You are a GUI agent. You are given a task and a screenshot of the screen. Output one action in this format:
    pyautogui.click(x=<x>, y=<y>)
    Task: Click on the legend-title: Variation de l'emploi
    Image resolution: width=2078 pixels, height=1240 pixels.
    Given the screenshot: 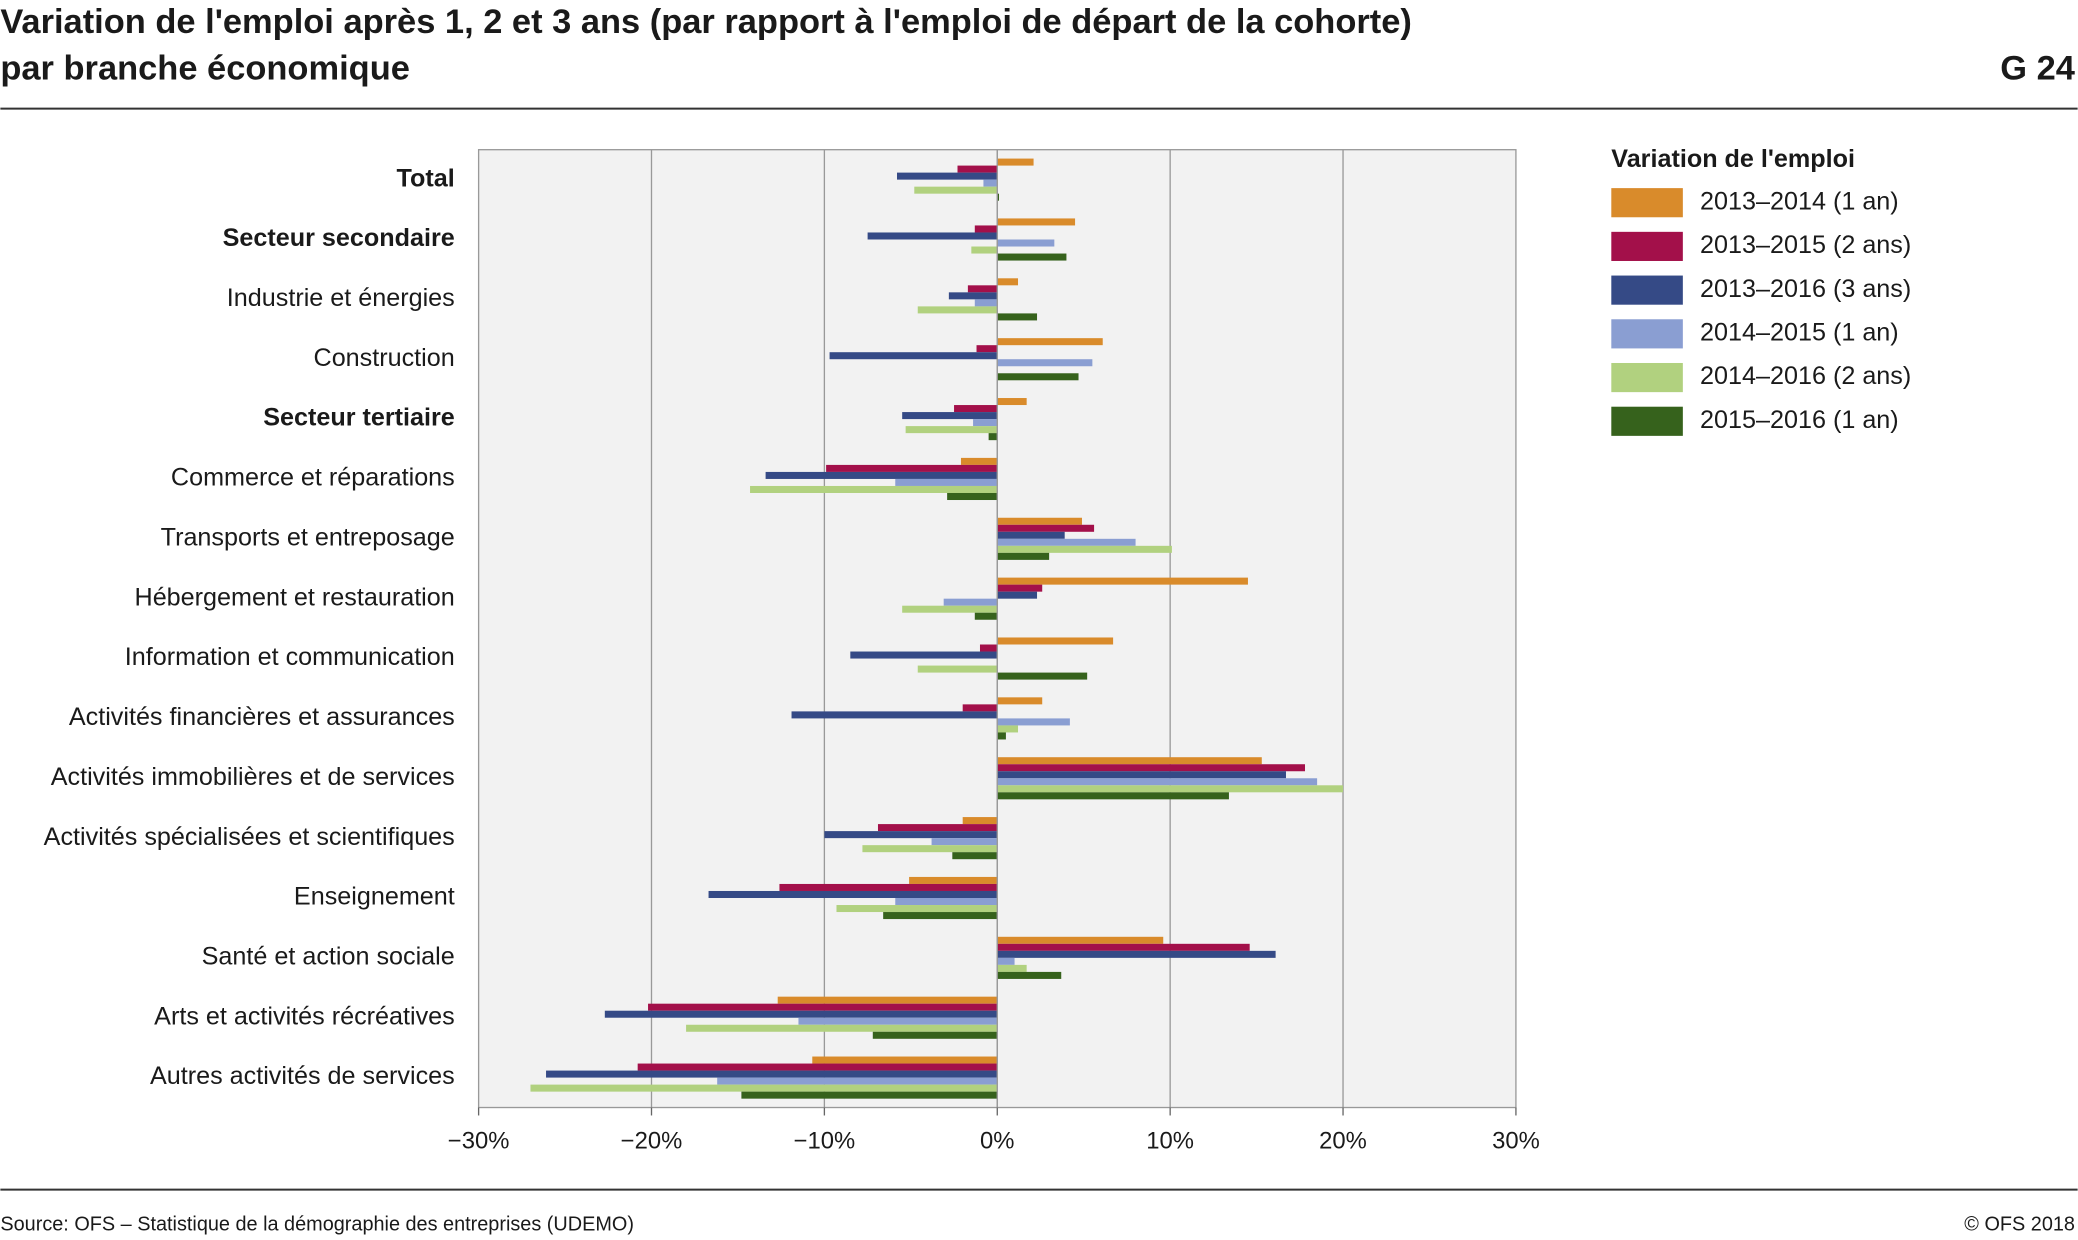 What is the action you would take?
    pyautogui.click(x=1733, y=159)
    